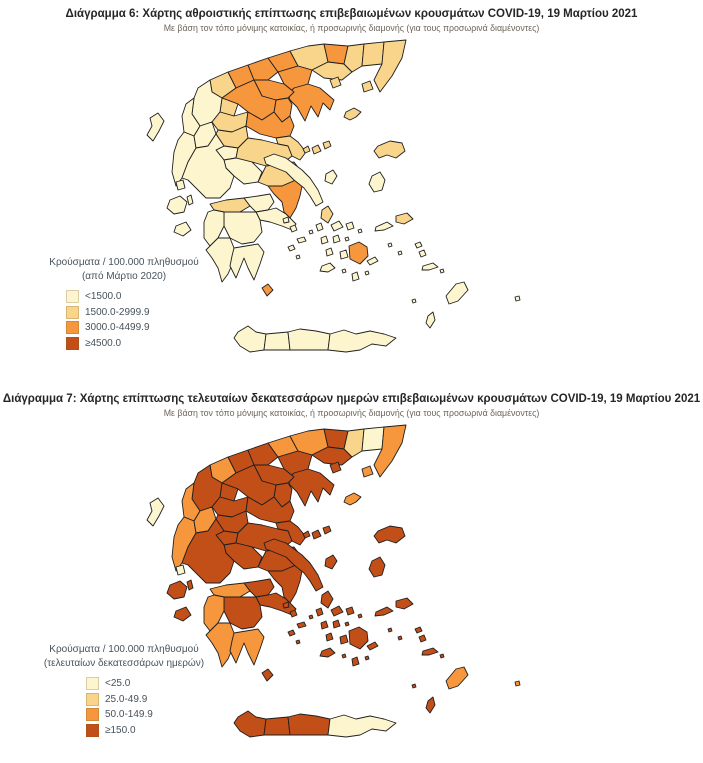 The image size is (703, 763). Describe the element at coordinates (324, 240) in the screenshot. I see `region-kythnos` at that location.